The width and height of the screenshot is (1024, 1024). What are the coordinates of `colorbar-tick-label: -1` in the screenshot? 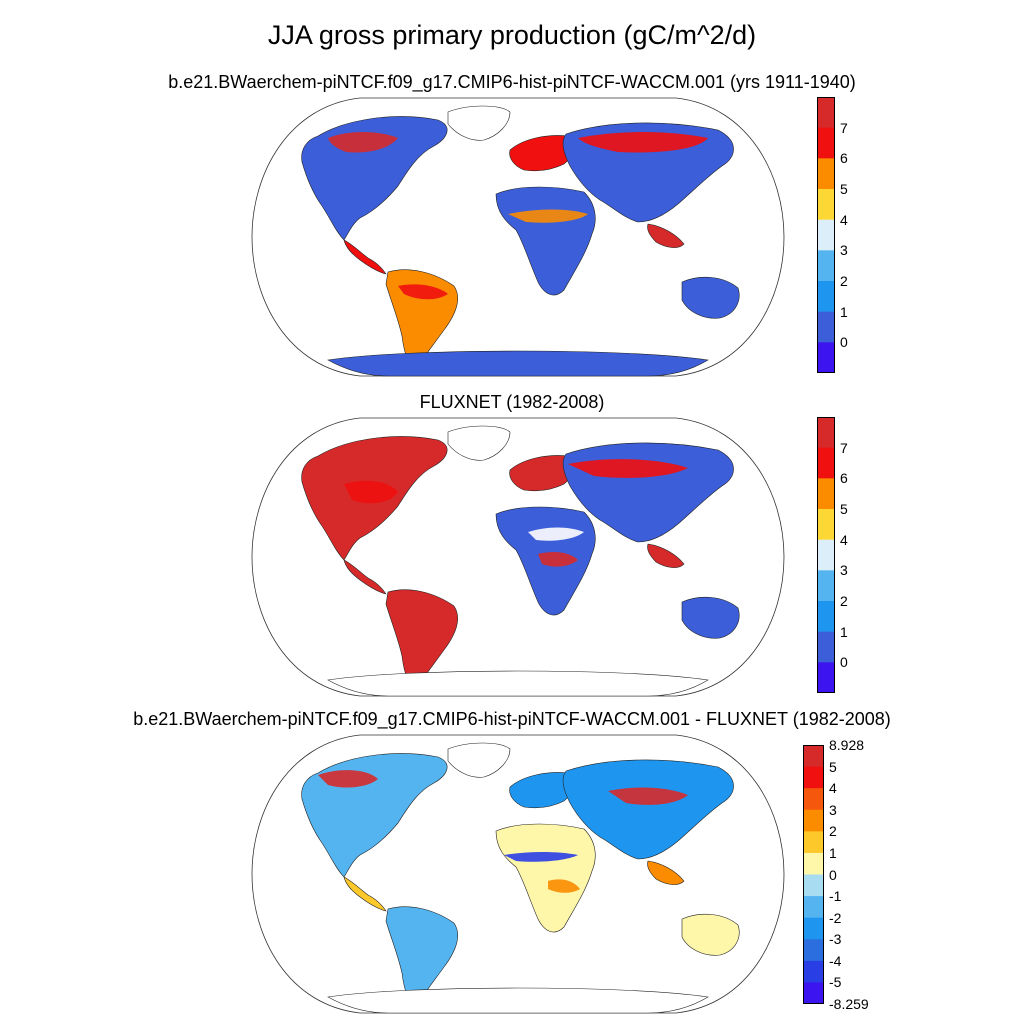 It's located at (835, 896).